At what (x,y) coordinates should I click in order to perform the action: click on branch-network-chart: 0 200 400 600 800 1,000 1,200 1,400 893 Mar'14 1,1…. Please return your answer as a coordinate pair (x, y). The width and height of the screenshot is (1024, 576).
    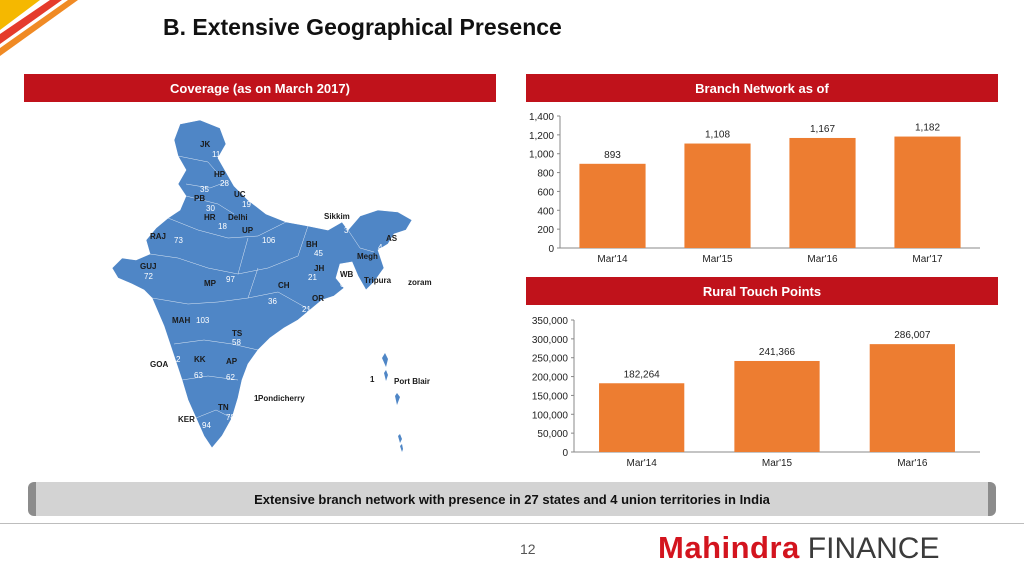
    Looking at the image, I should click on (754, 188).